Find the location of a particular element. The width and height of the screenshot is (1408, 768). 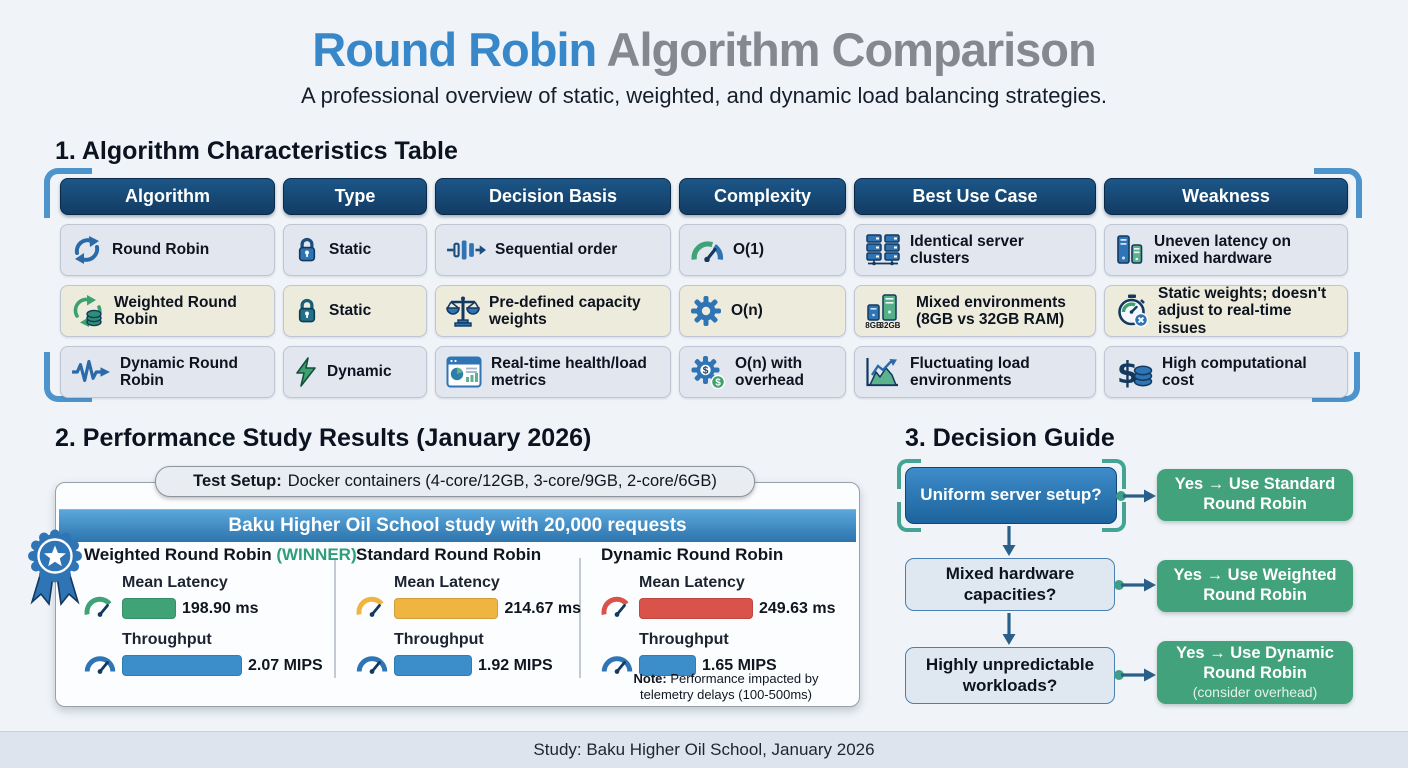

question-box-unpredictable-workloads: Highly unpredictable workloads? is located at coordinates (1010, 675).